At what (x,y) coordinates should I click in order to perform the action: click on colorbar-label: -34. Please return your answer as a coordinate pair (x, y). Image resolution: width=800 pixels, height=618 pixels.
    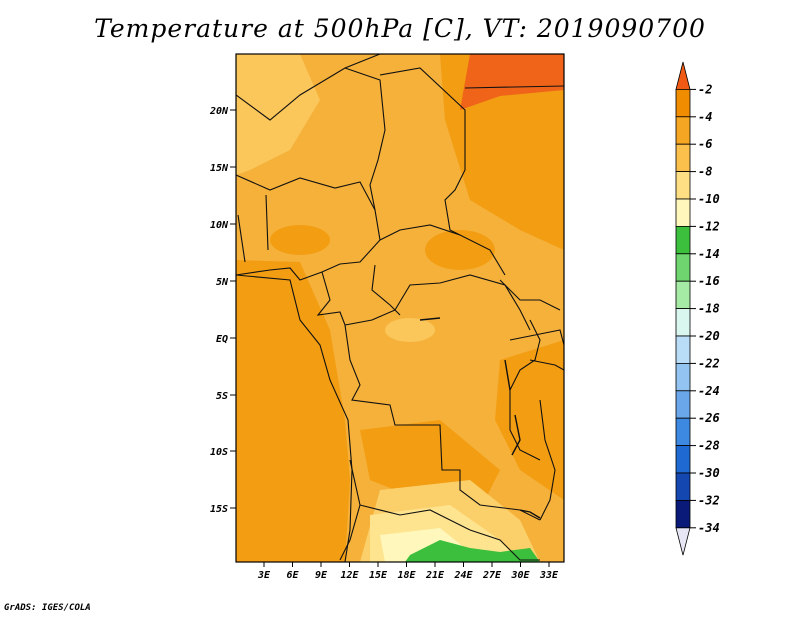
    Looking at the image, I should click on (709, 528).